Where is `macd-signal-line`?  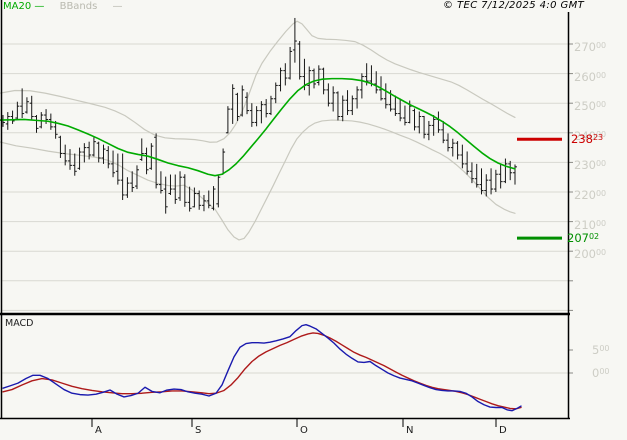
macd-signal-line is located at coordinates (262, 371).